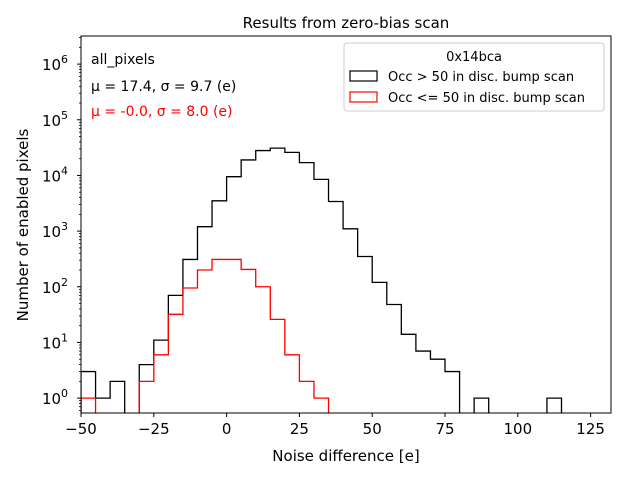  Describe the element at coordinates (227, 429) in the screenshot. I see `x-tick-label: 0` at that location.